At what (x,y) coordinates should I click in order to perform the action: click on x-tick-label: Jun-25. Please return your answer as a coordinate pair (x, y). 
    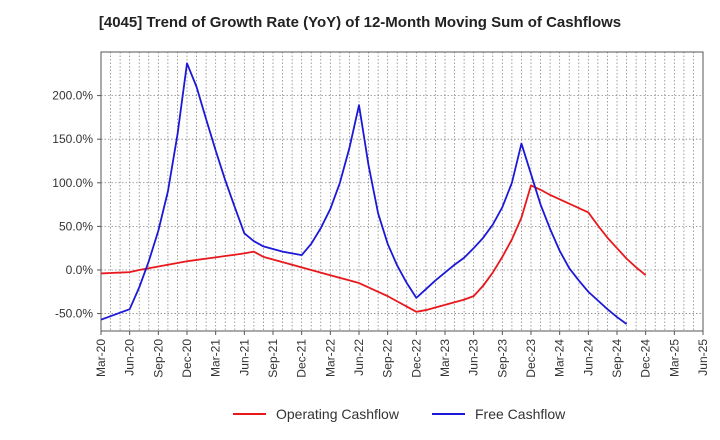
    Looking at the image, I should click on (703, 357).